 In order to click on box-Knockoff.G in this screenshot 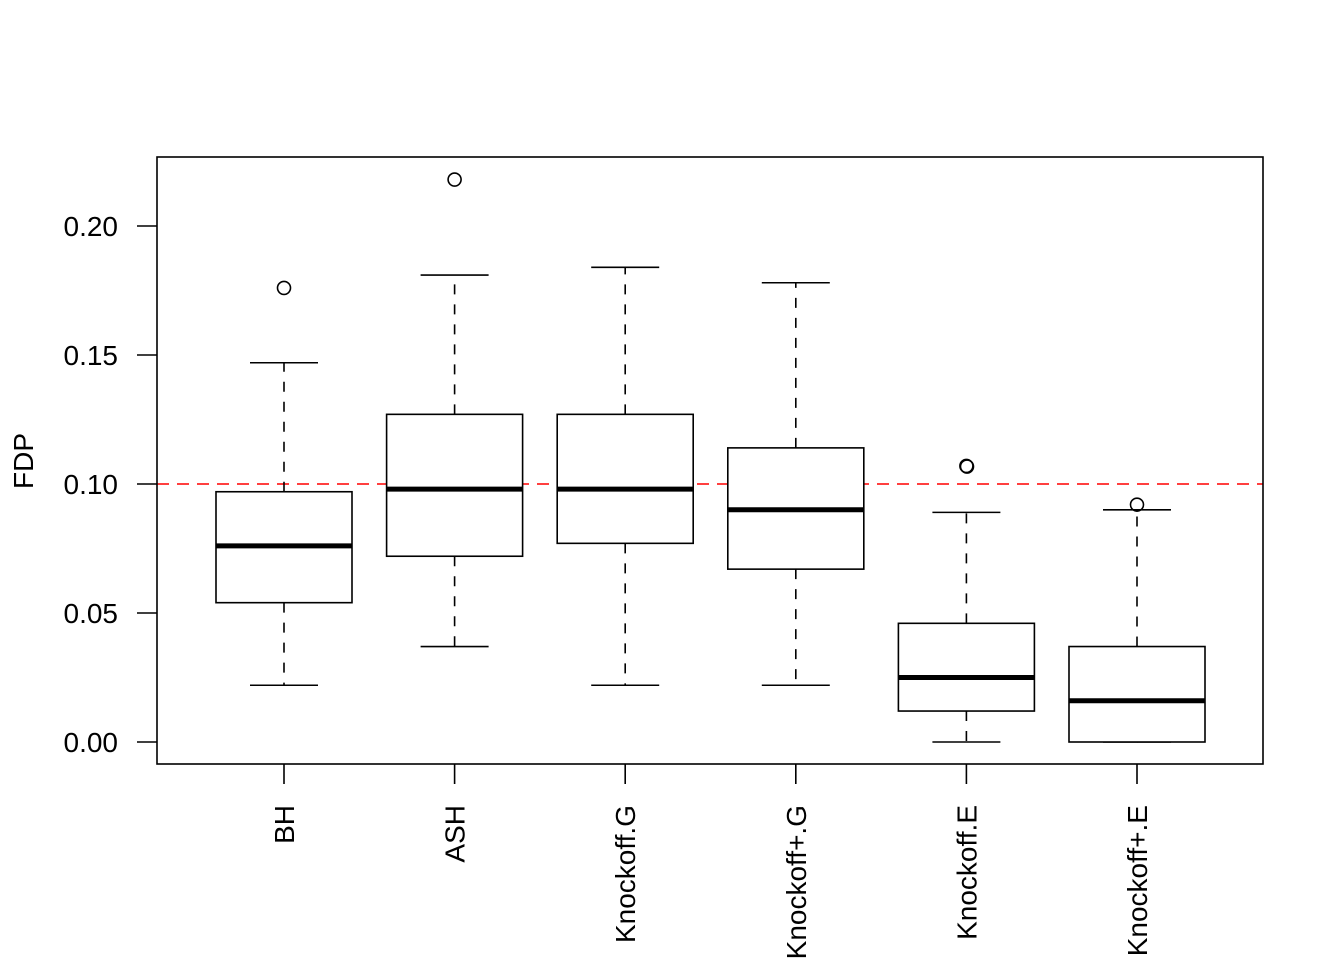, I will do `click(625, 476)`.